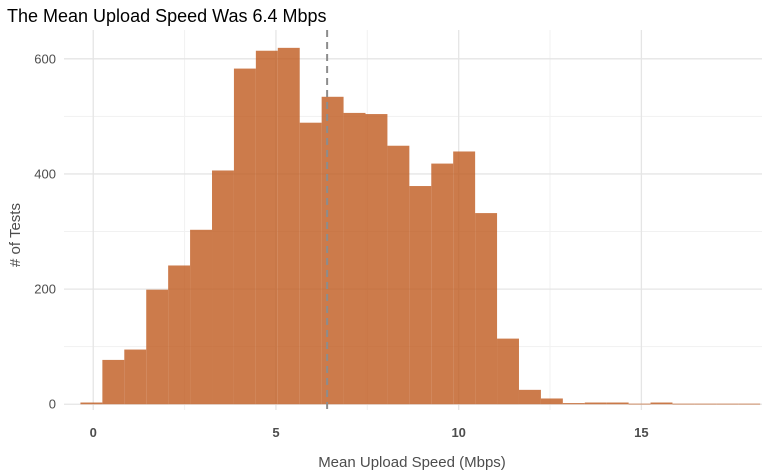  What do you see at coordinates (275, 432) in the screenshot?
I see `x-tick-label: 5` at bounding box center [275, 432].